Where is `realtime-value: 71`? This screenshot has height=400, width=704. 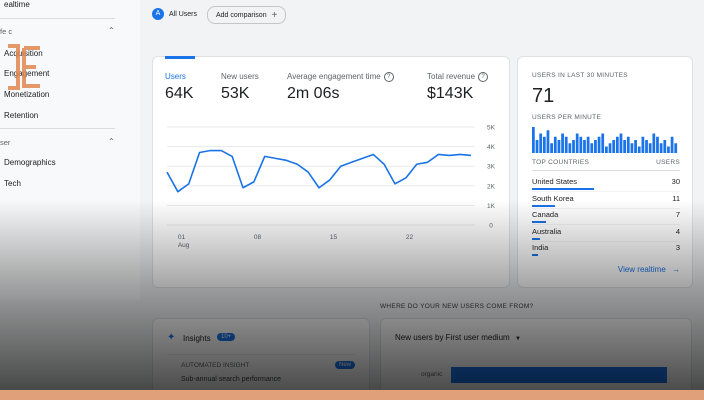 realtime-value: 71 is located at coordinates (543, 96).